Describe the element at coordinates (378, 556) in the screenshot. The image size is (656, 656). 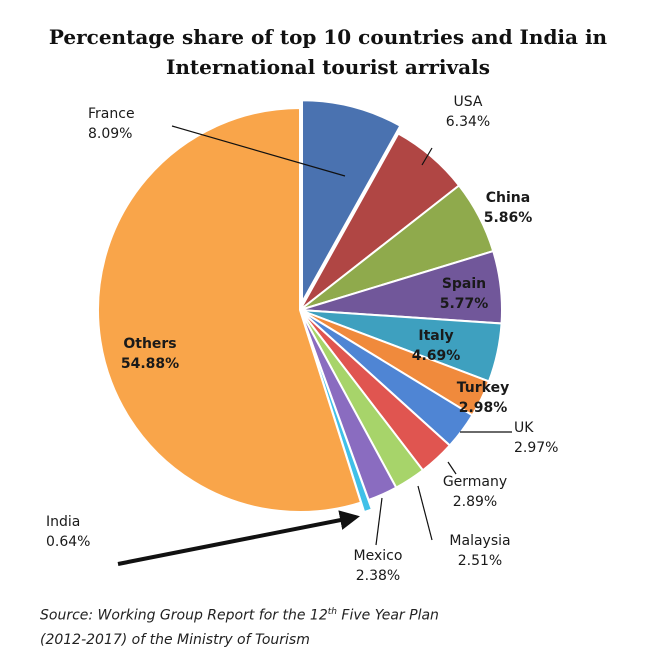
I see `slice-label-name-mexico: Mexico` at that location.